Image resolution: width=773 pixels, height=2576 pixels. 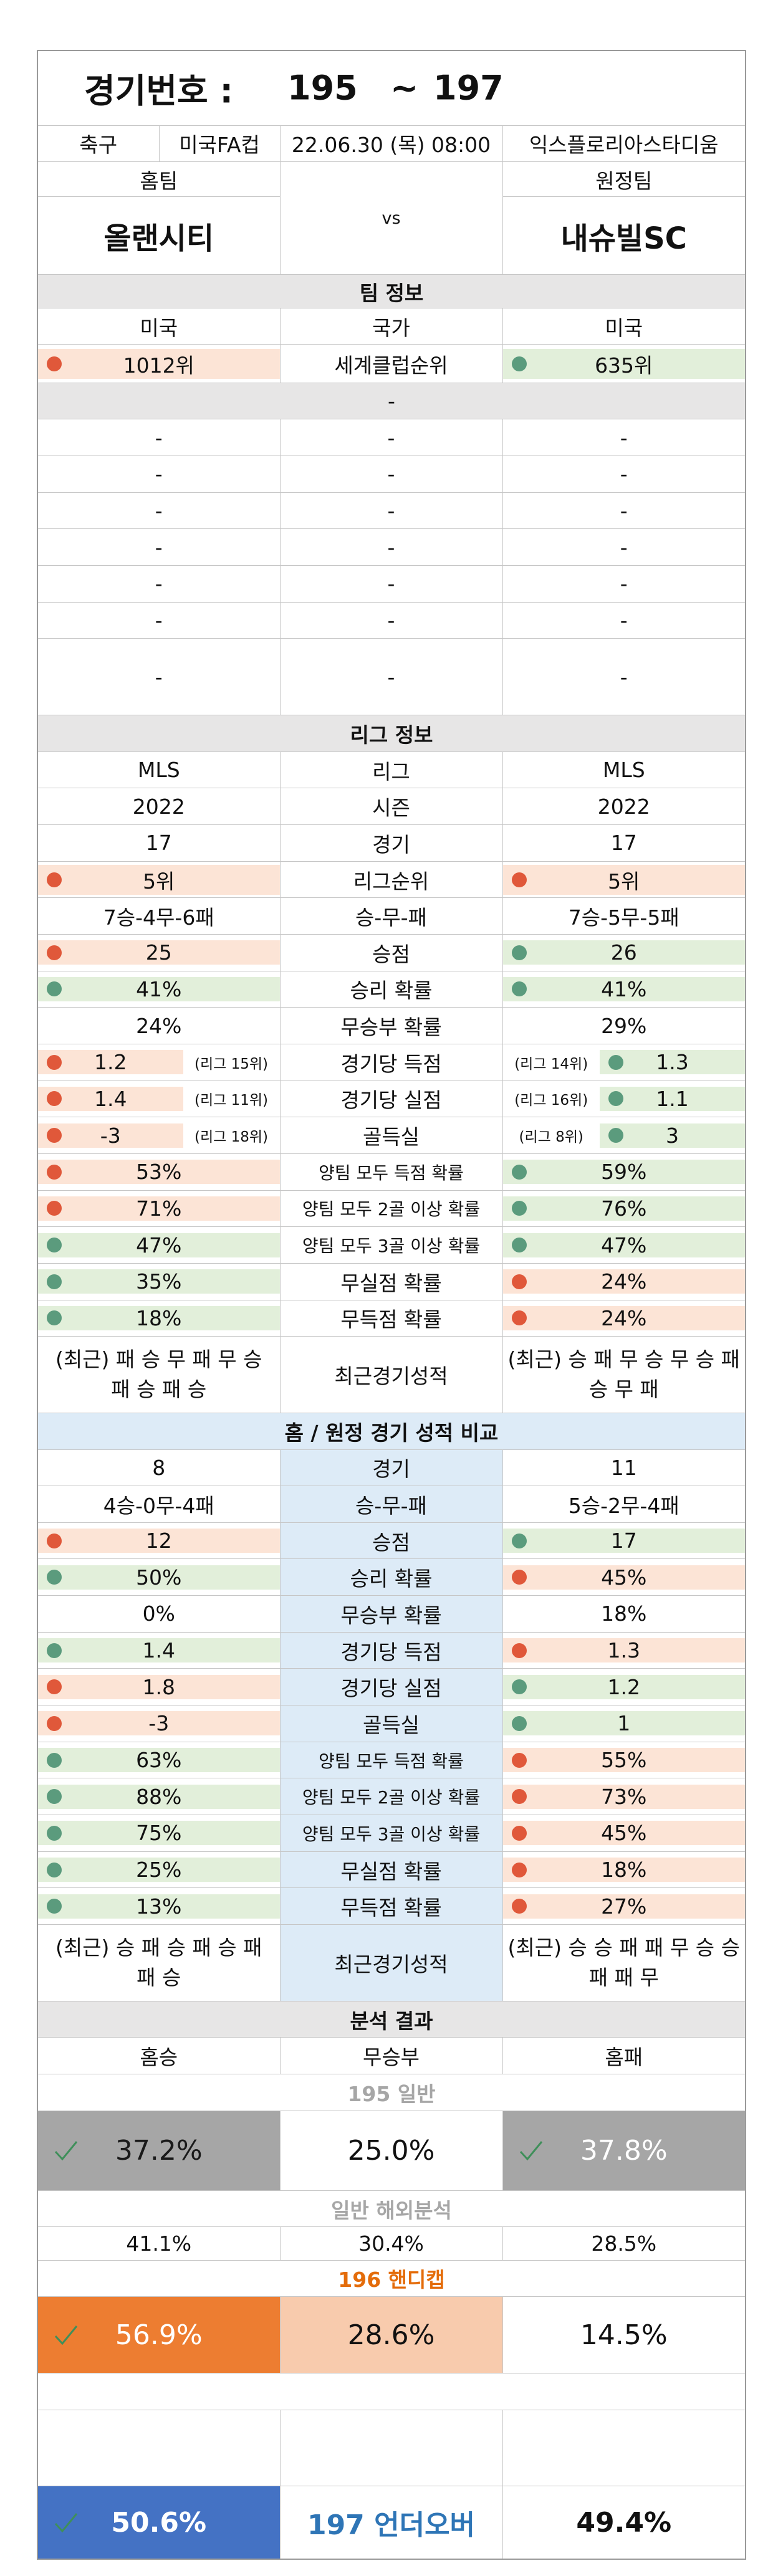 I want to click on header-from: 195, so click(x=322, y=88).